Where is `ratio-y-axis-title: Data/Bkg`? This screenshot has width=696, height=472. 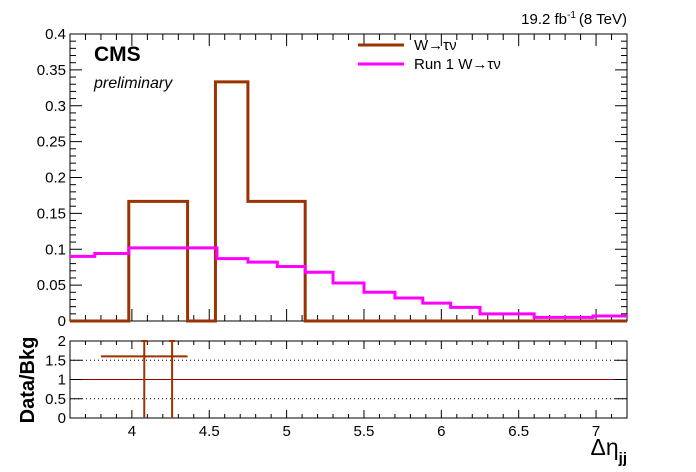
ratio-y-axis-title: Data/Bkg is located at coordinates (28, 380).